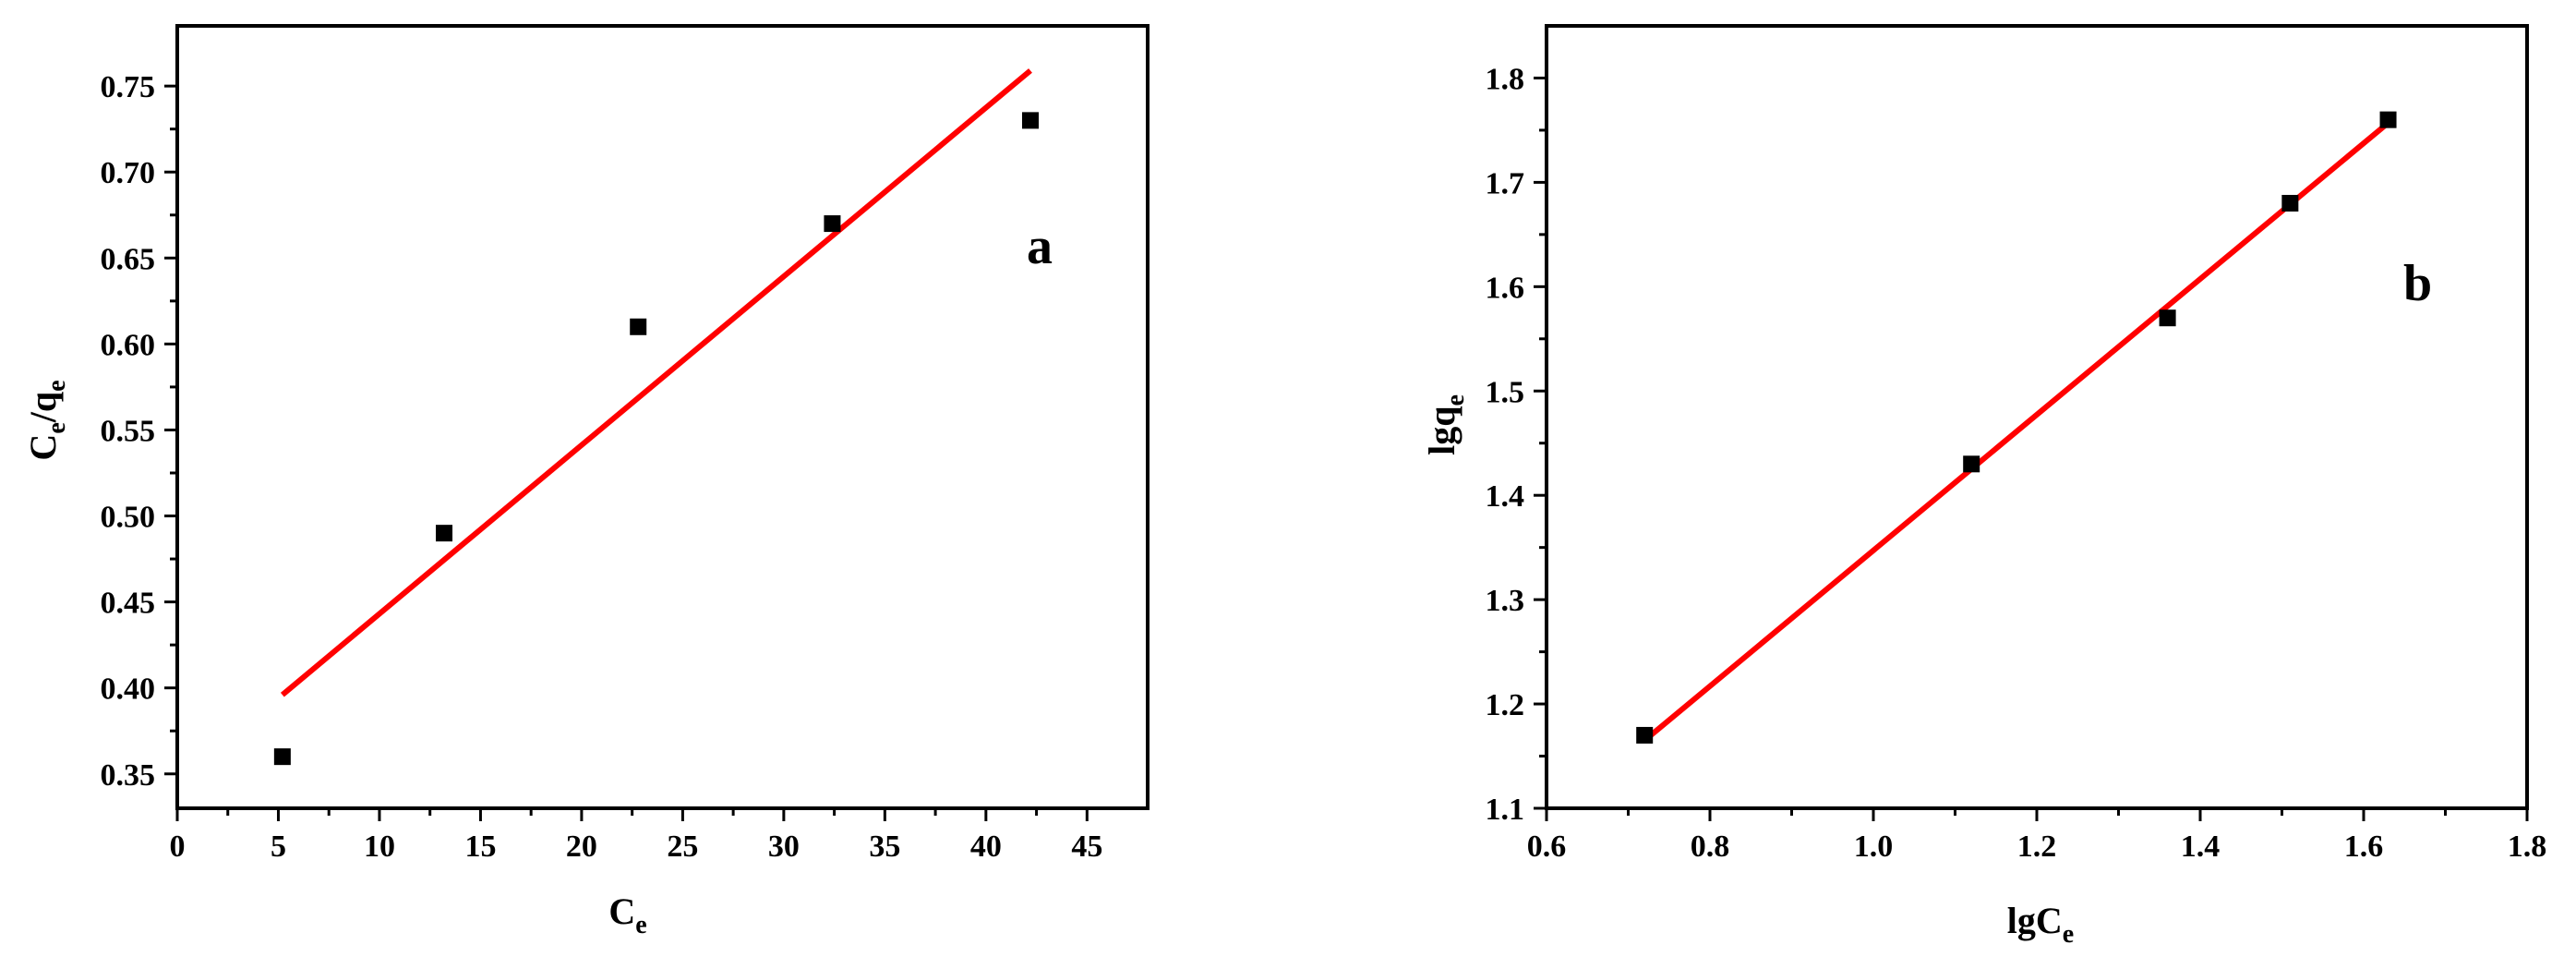  Describe the element at coordinates (128, 775) in the screenshot. I see `y-tick-label-a-0: 0.35` at that location.